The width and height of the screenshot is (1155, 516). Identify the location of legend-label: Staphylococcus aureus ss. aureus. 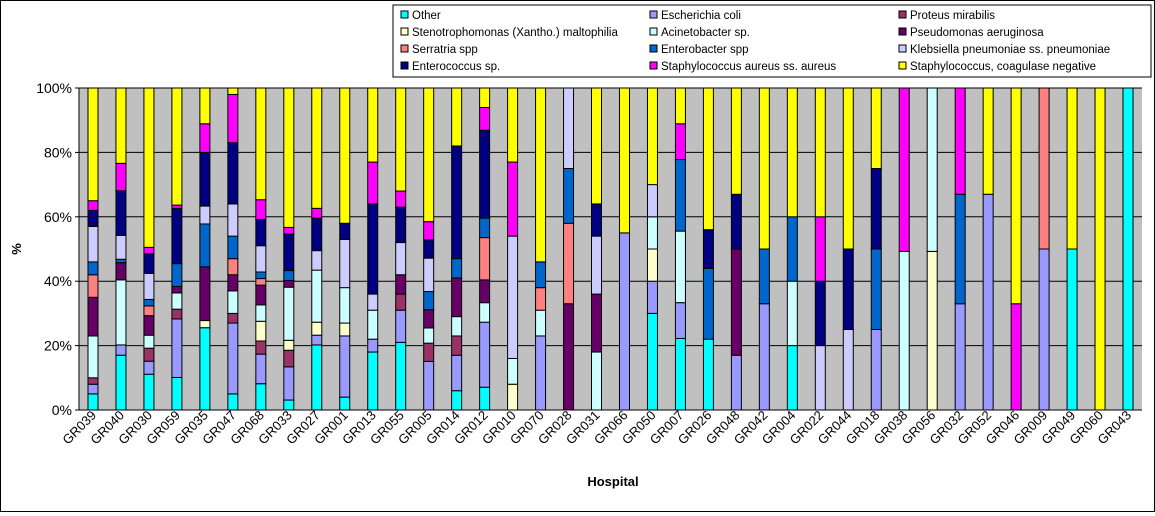
(748, 67).